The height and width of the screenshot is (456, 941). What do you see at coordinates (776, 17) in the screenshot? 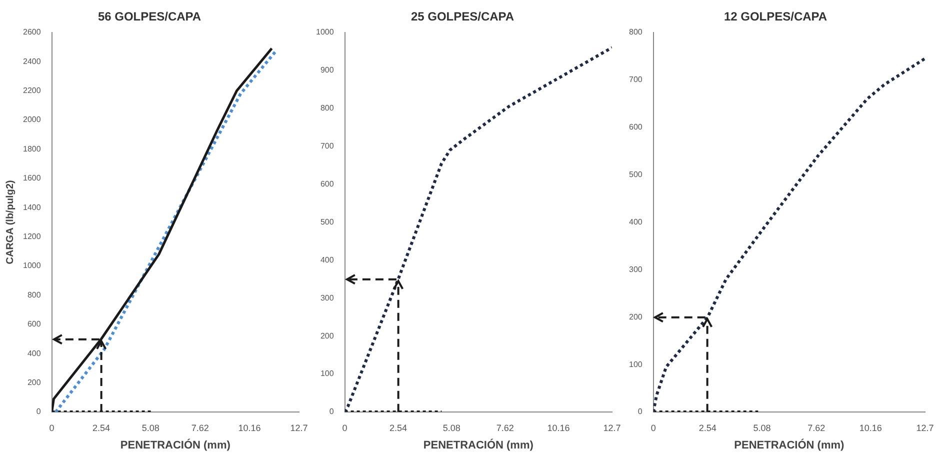
I see `chart-title: 12 GOLPES/CAPA` at bounding box center [776, 17].